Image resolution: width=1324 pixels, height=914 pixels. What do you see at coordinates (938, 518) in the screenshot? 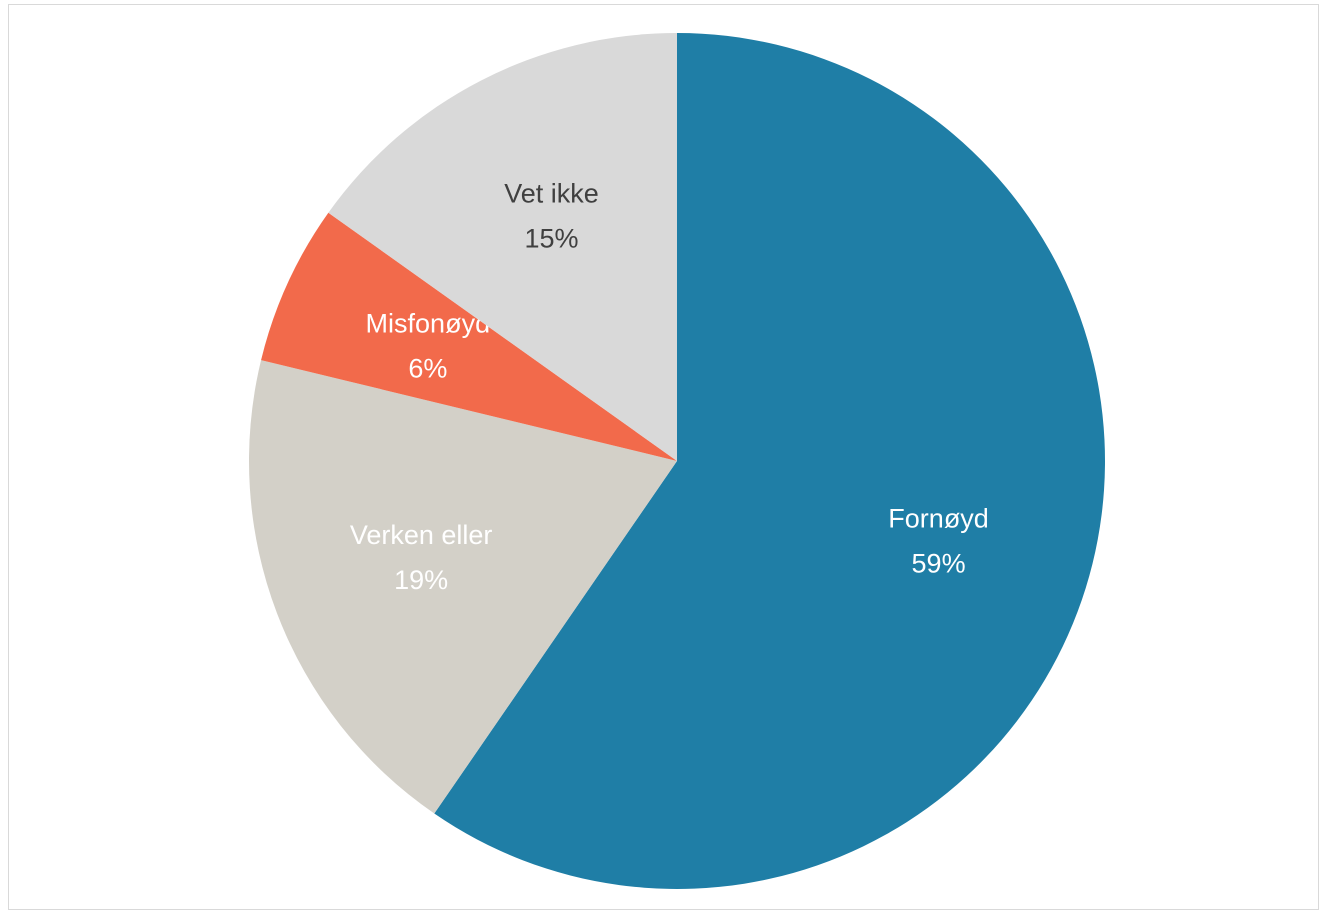
I see `slice-label: Fornøyd` at bounding box center [938, 518].